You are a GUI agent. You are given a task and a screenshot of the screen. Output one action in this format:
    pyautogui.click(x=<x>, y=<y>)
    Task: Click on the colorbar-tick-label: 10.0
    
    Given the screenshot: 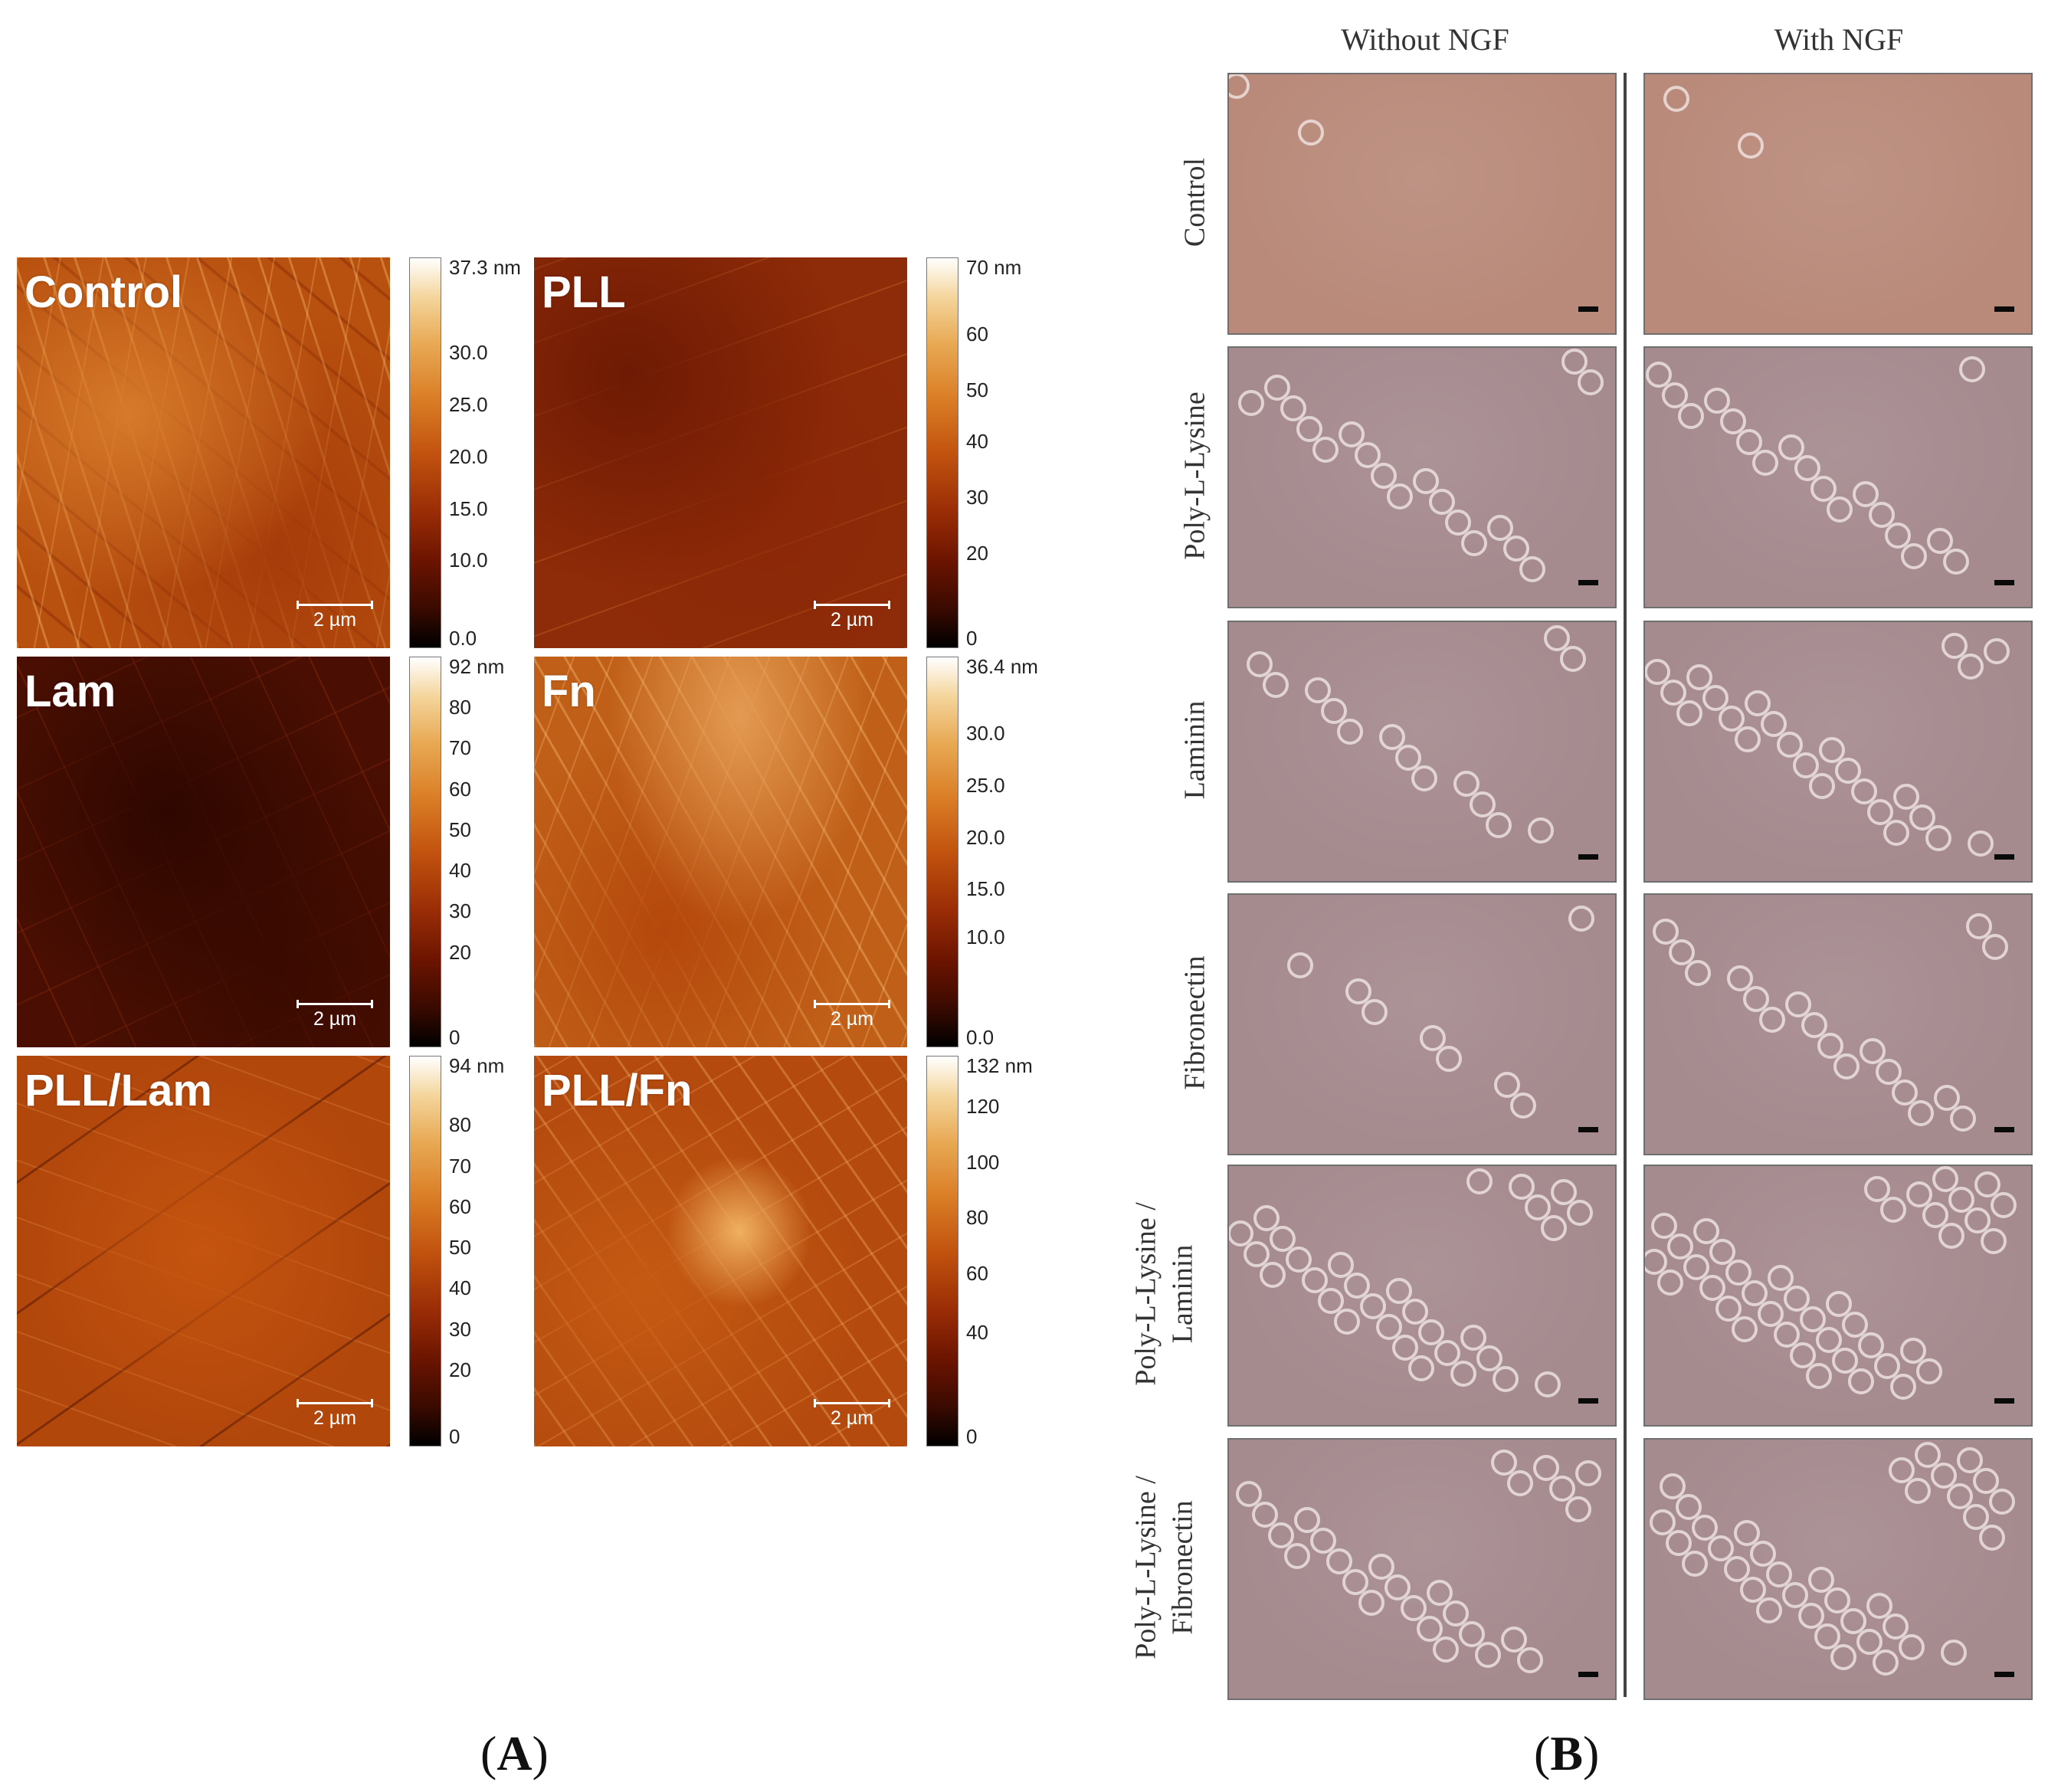 What is the action you would take?
    pyautogui.click(x=468, y=560)
    